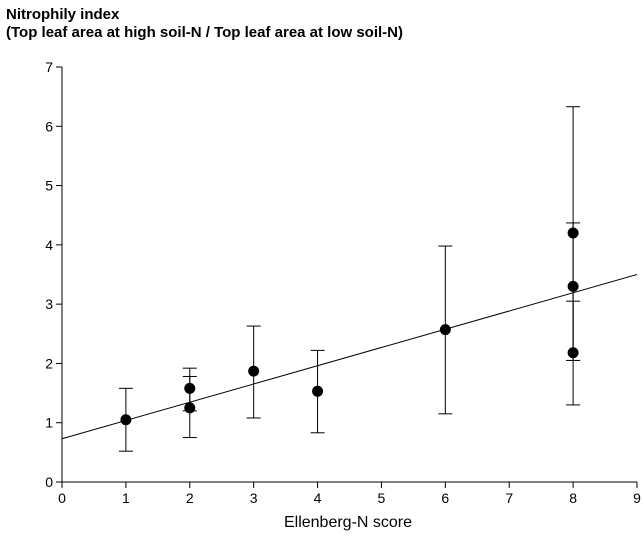 This screenshot has height=537, width=644. What do you see at coordinates (190, 498) in the screenshot?
I see `x-tick-label: 2` at bounding box center [190, 498].